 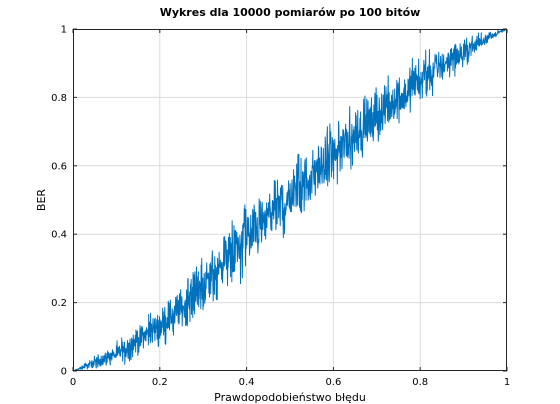 I want to click on y-tick-label: 1, so click(x=64, y=30).